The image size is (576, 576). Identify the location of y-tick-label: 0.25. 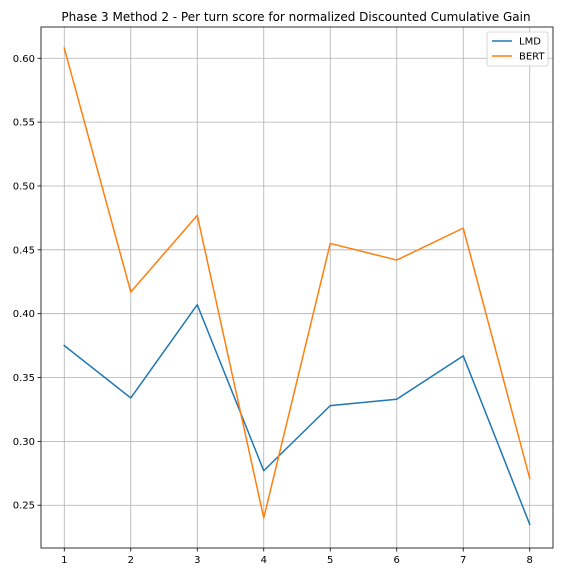
(24, 506).